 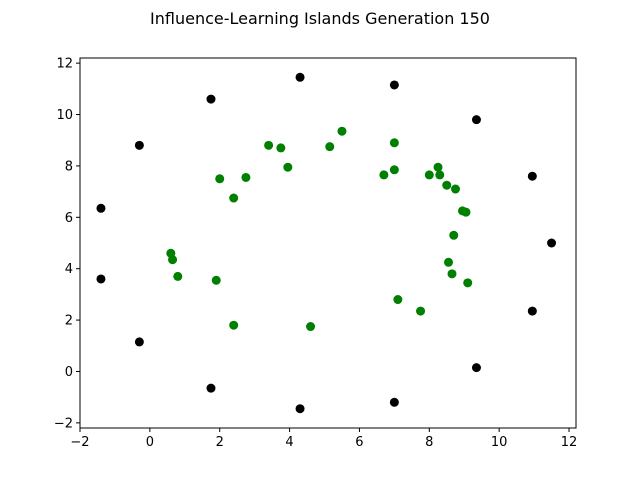 What do you see at coordinates (69, 166) in the screenshot?
I see `y-tick-label: 8` at bounding box center [69, 166].